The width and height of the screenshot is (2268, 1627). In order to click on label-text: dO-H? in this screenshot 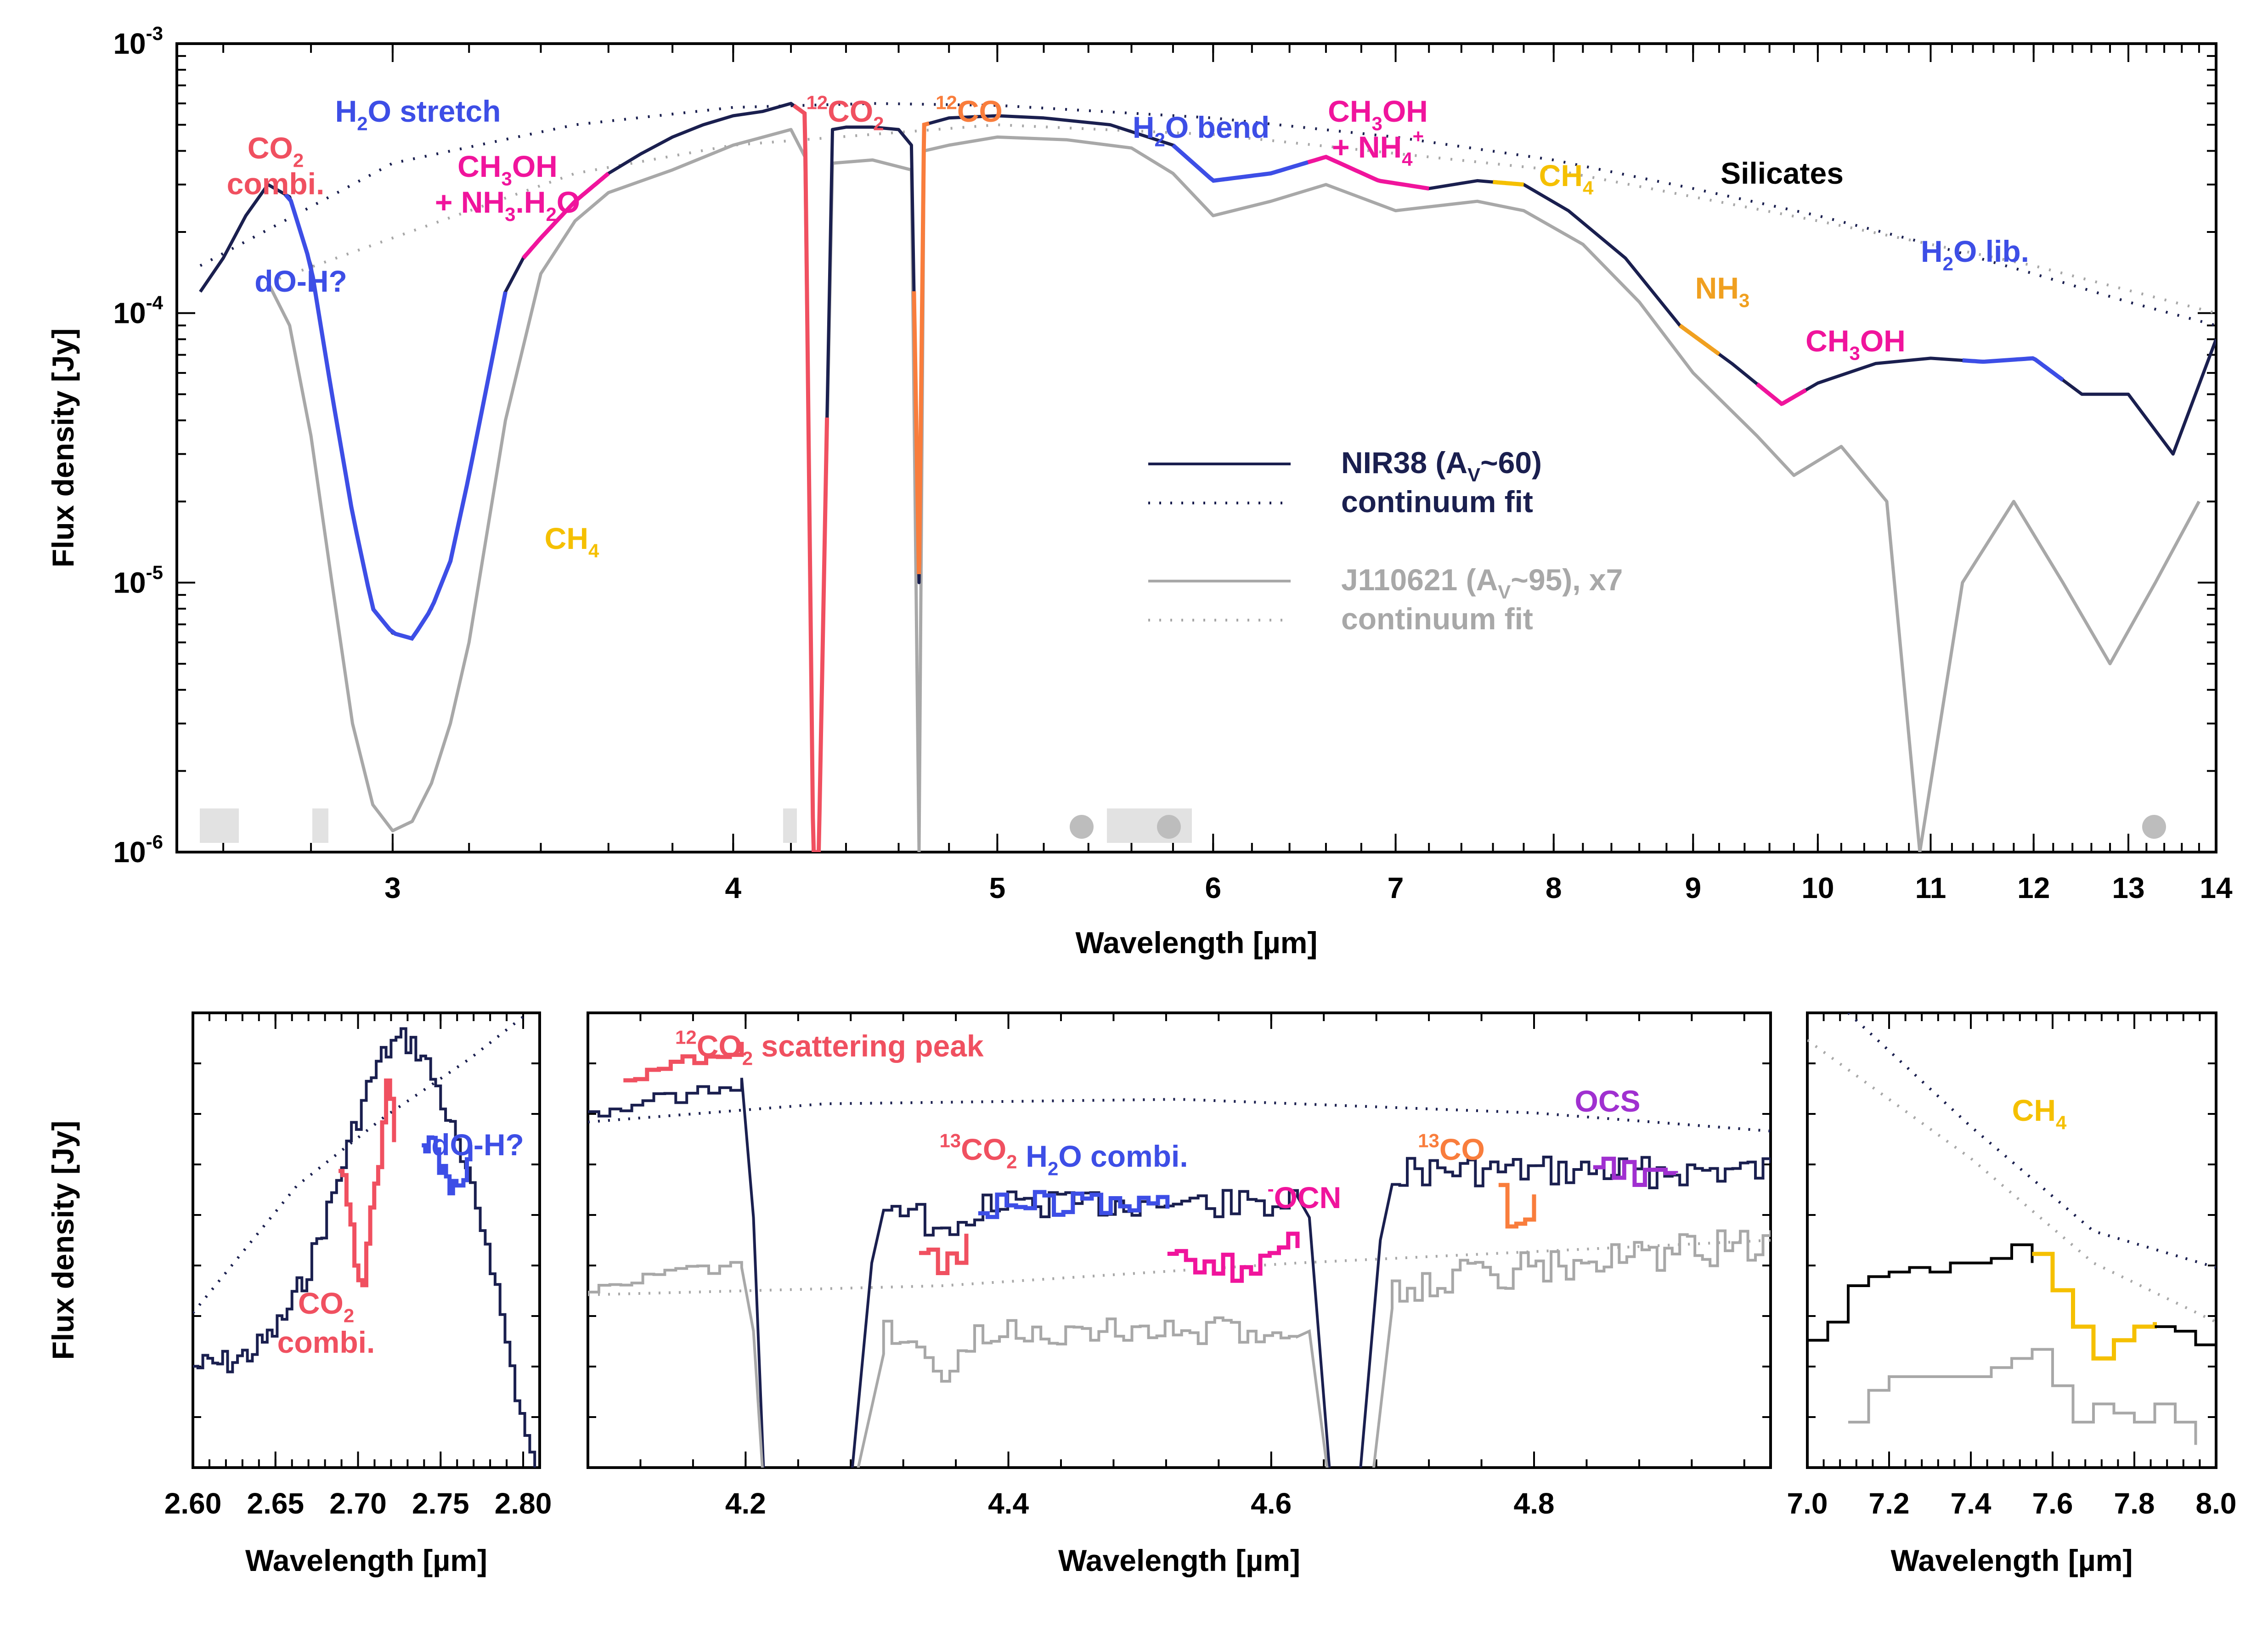, I will do `click(300, 281)`.